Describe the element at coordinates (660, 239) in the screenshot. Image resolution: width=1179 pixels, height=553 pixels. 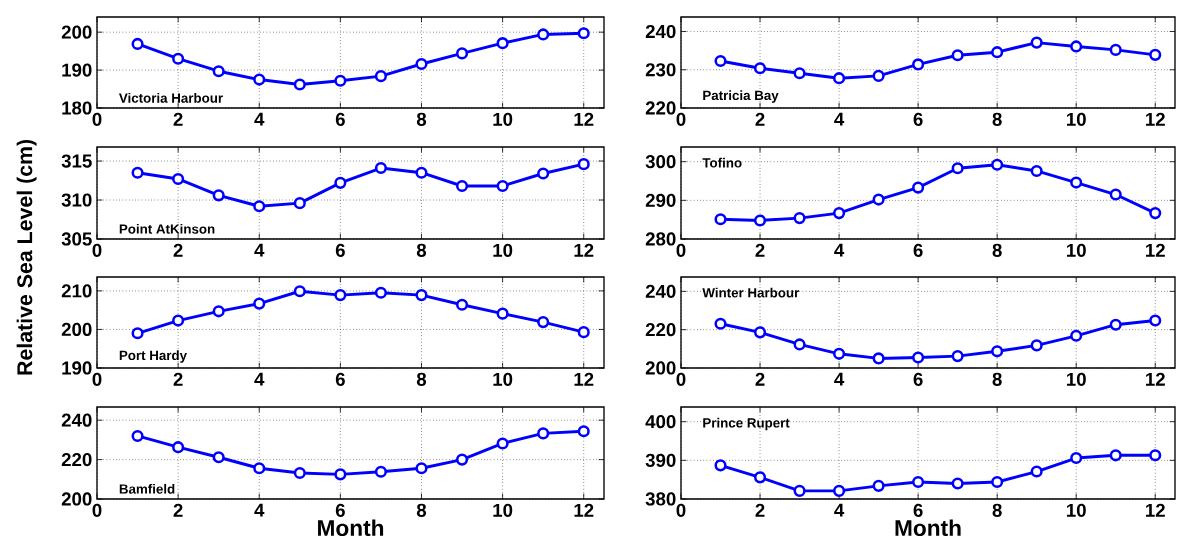
I see `y-tick-label: 280` at that location.